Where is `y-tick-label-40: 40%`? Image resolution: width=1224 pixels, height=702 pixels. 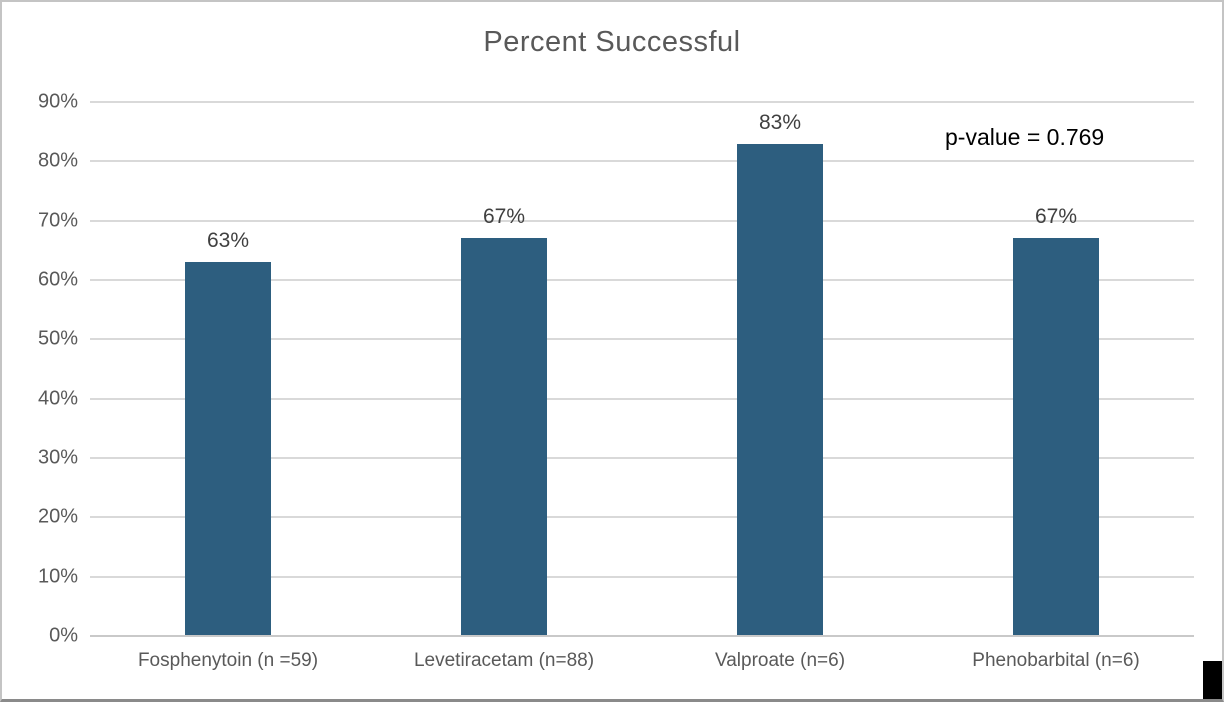 y-tick-label-40: 40% is located at coordinates (57, 398).